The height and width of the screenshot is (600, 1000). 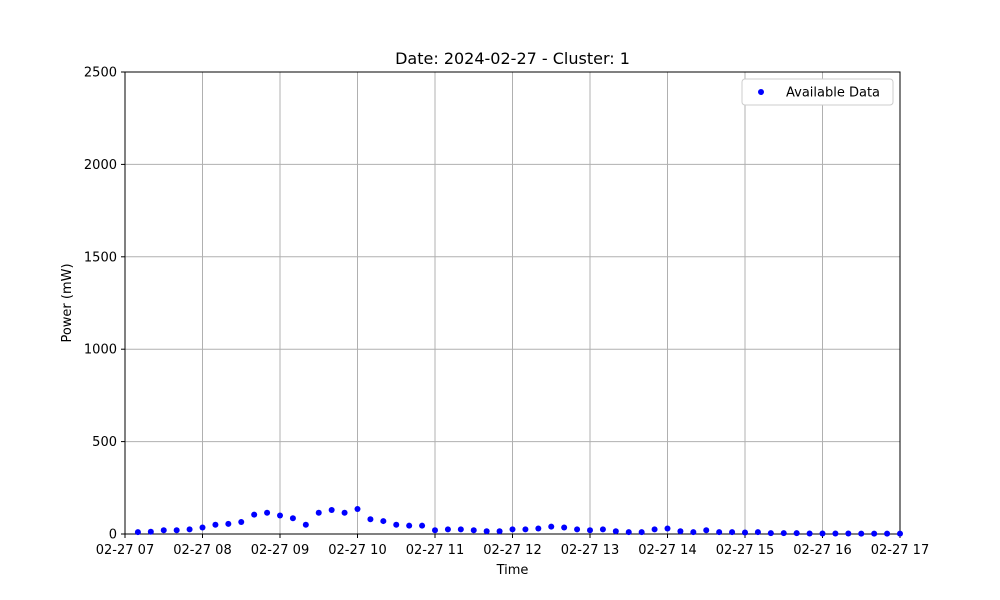 What do you see at coordinates (518, 521) in the screenshot?
I see `series-available-data` at bounding box center [518, 521].